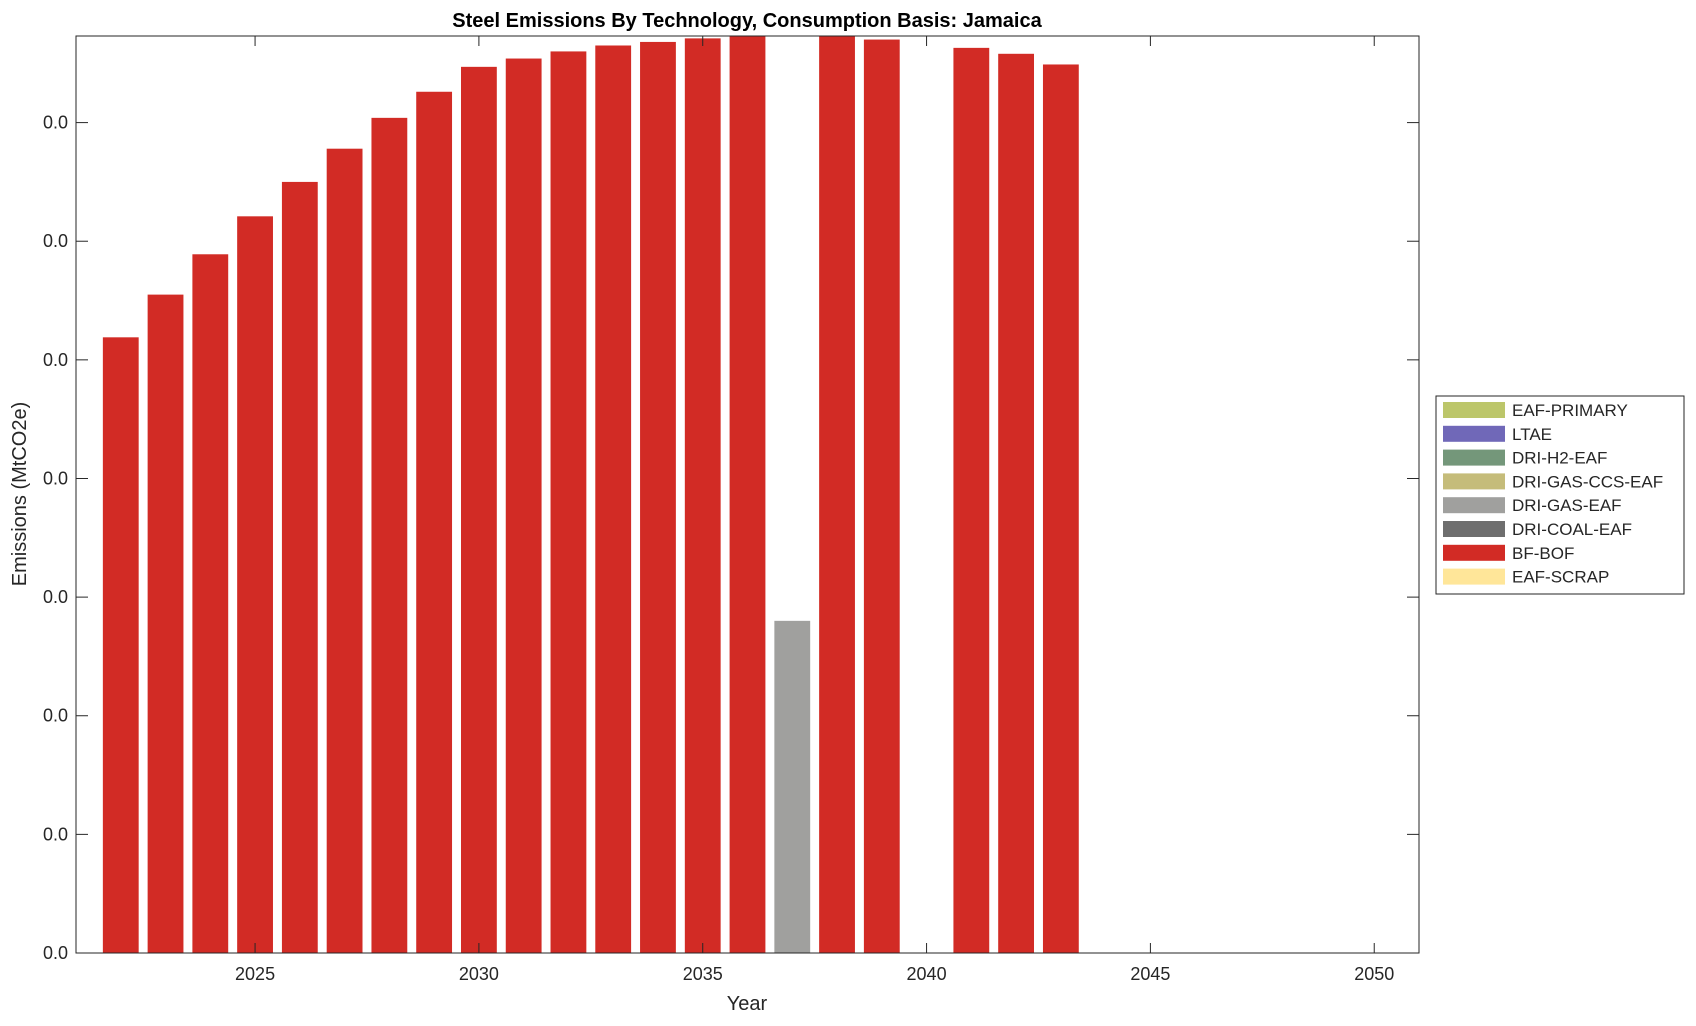 Image resolution: width=1696 pixels, height=1026 pixels. I want to click on legend-swatch-dri-gas-eaf, so click(1474, 505).